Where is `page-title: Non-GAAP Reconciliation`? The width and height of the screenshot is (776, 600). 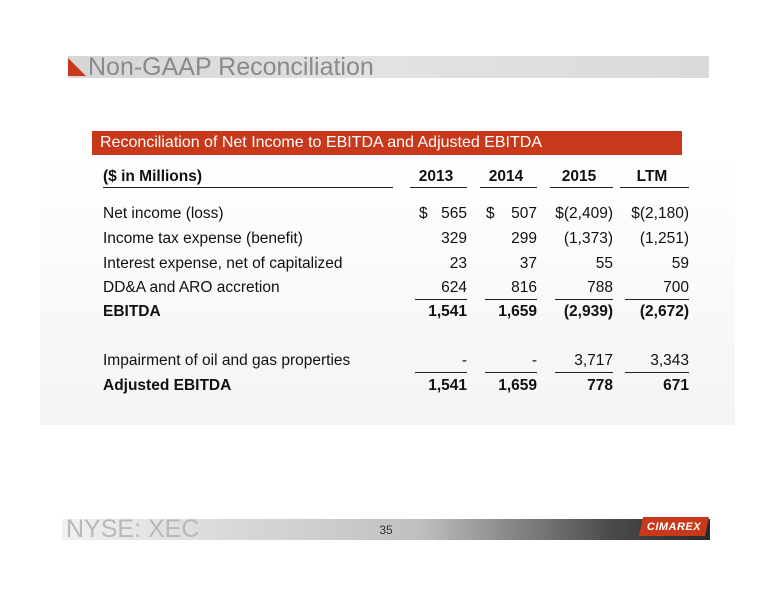
page-title: Non-GAAP Reconciliation is located at coordinates (231, 67).